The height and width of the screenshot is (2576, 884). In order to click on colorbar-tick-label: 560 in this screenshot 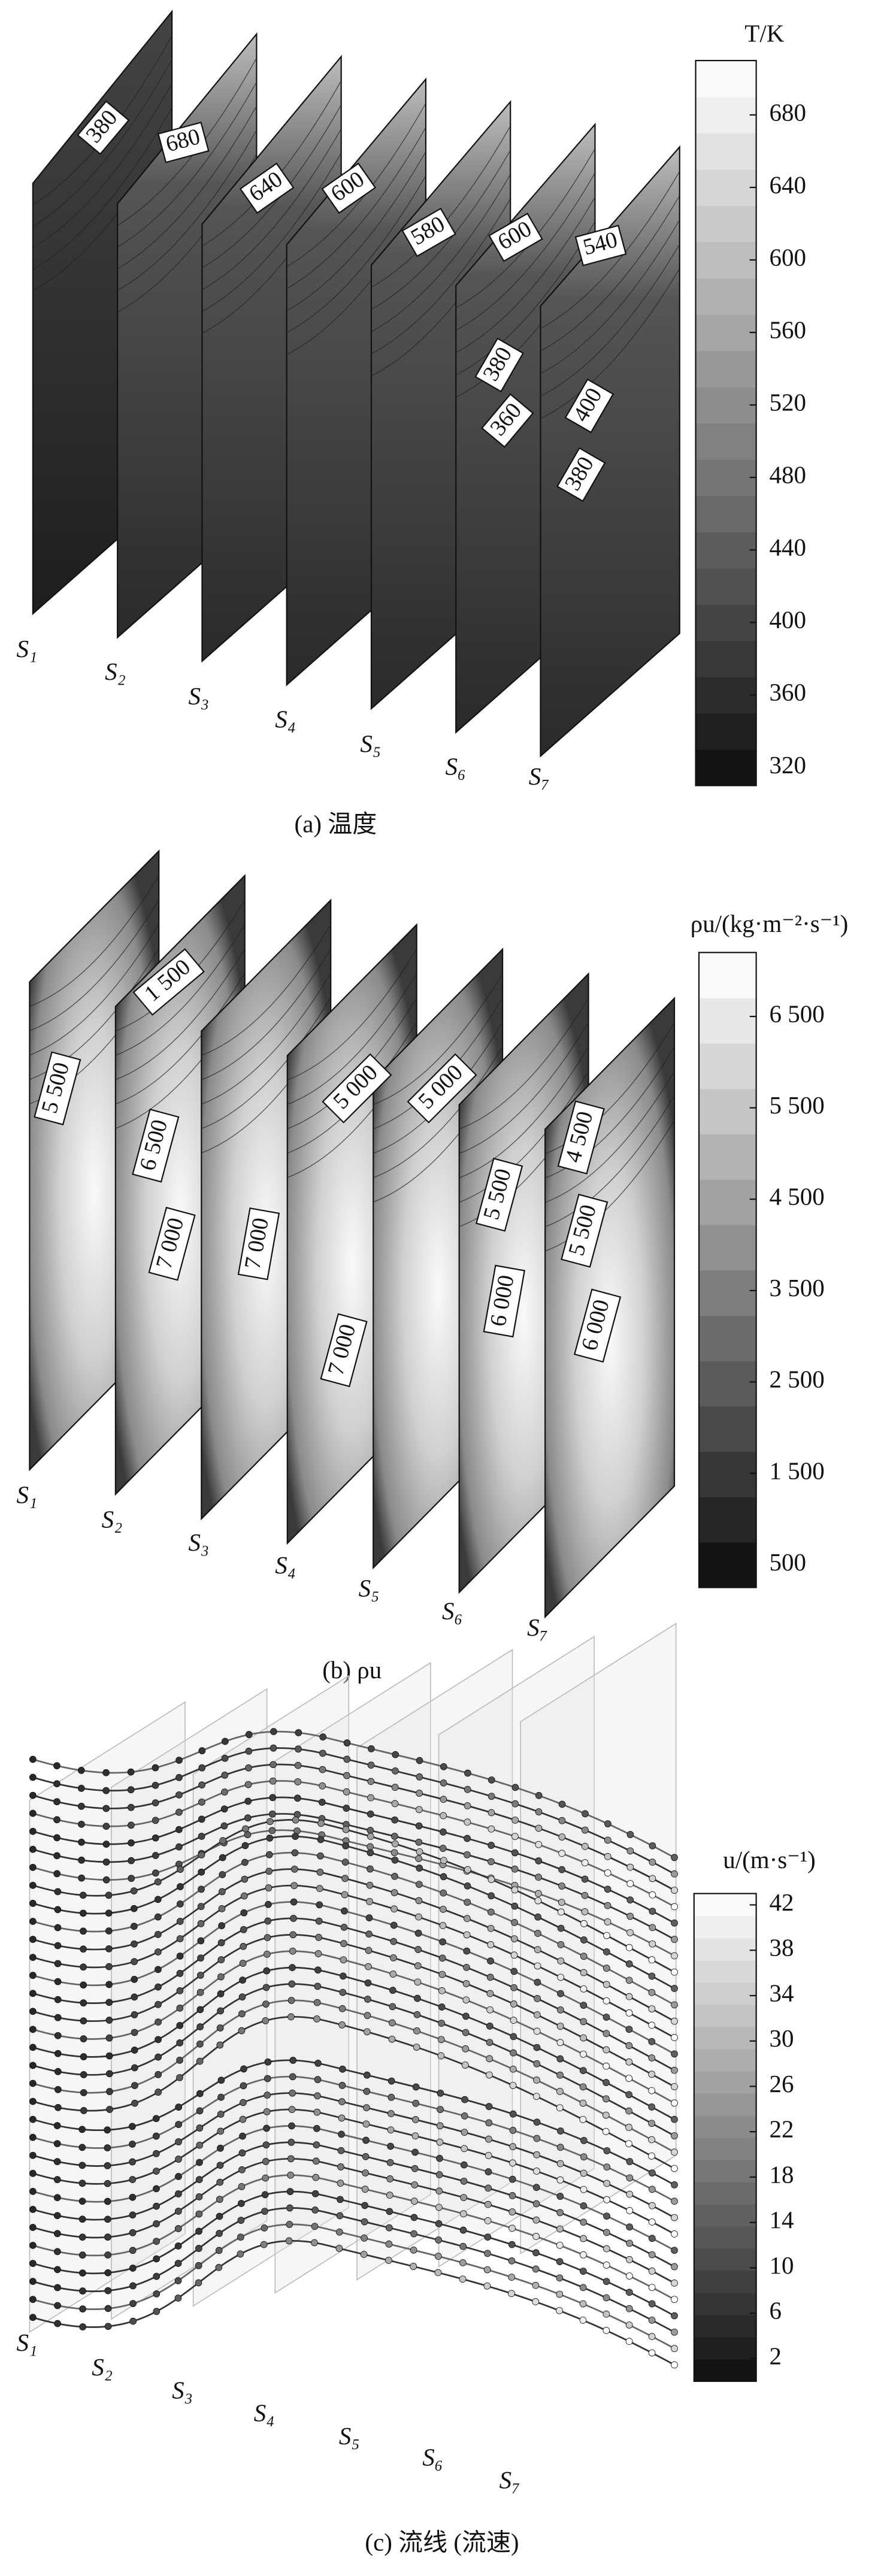, I will do `click(788, 329)`.